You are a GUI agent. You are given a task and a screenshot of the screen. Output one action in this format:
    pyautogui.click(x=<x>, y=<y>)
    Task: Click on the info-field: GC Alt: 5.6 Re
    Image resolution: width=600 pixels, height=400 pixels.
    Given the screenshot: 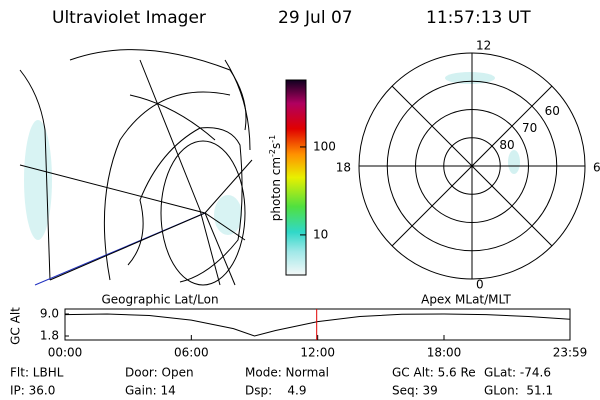 What is the action you would take?
    pyautogui.click(x=434, y=373)
    